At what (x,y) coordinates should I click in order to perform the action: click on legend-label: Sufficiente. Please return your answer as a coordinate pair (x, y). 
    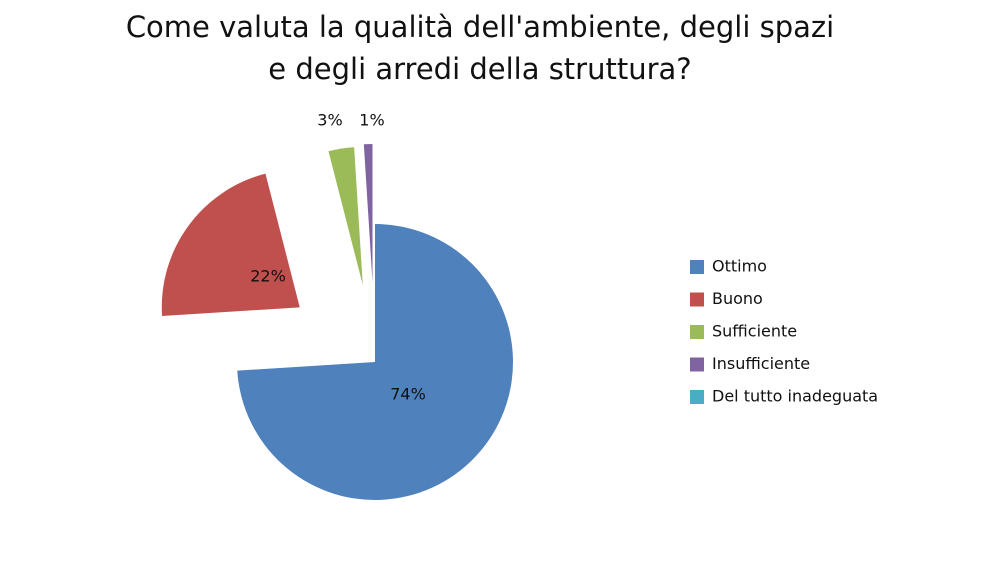
    Looking at the image, I should click on (754, 331).